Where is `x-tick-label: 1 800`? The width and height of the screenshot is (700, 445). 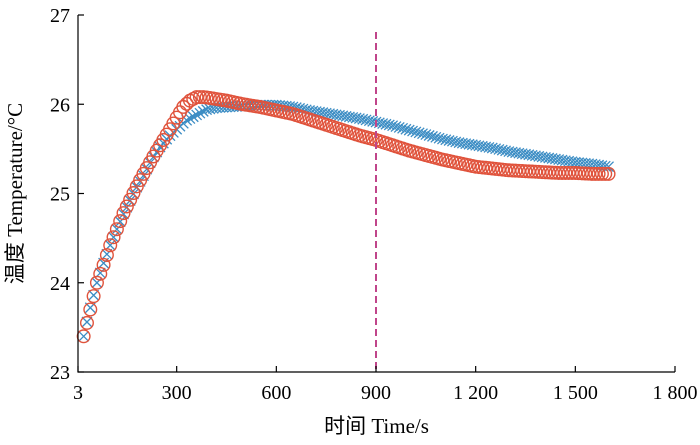 x-tick-label: 1 800 is located at coordinates (675, 393).